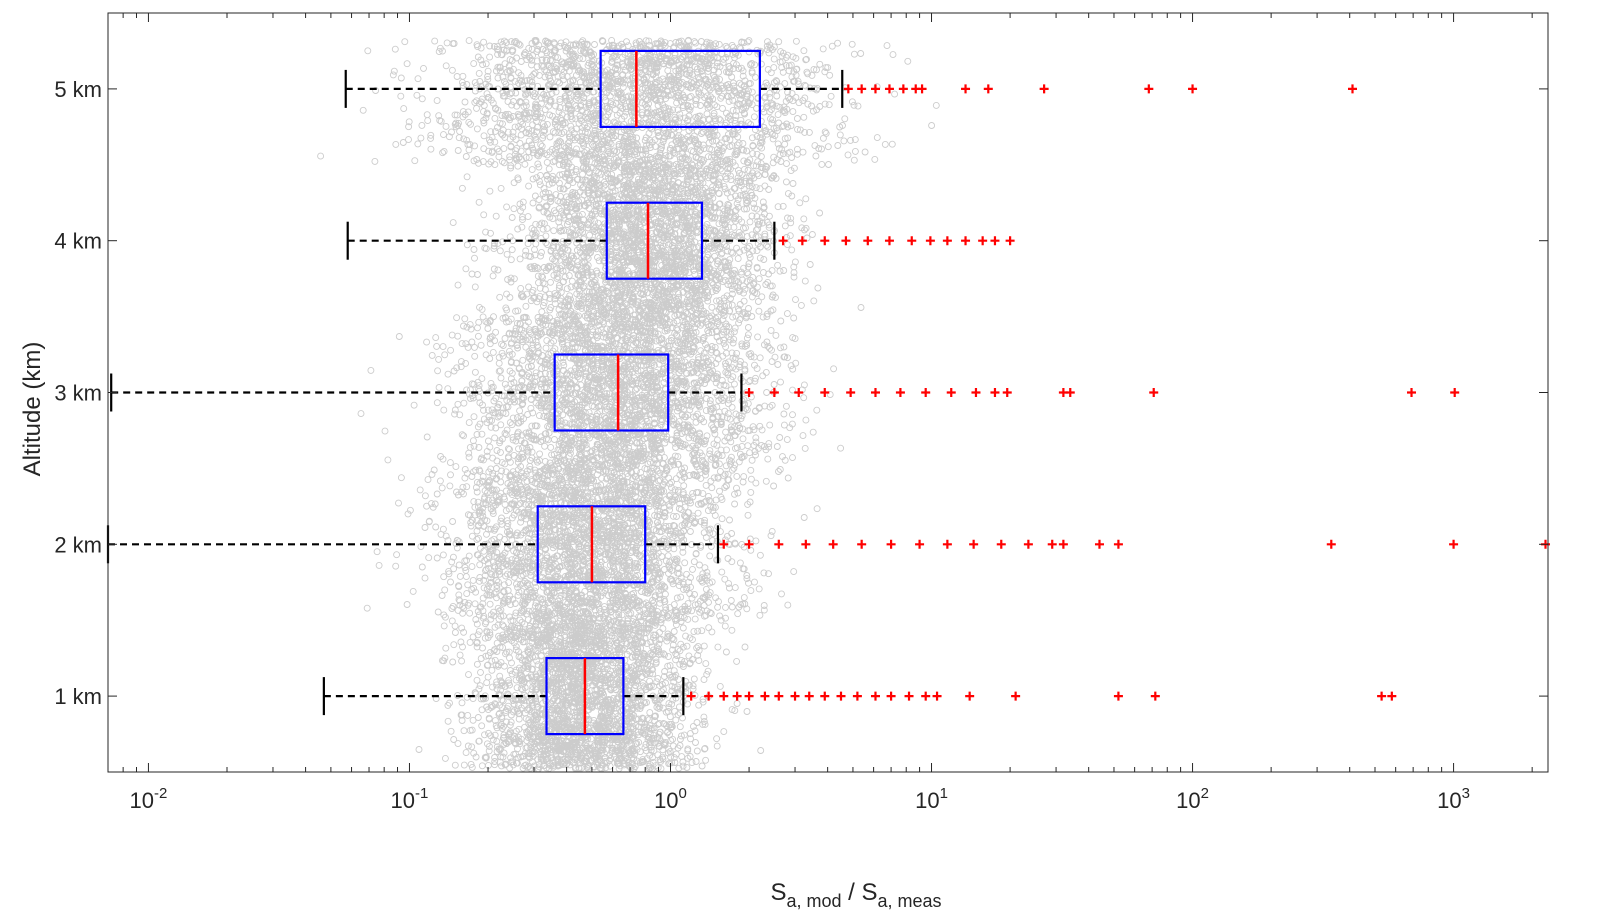  Describe the element at coordinates (78, 696) in the screenshot. I see `y-tick-label: 1 km` at that location.